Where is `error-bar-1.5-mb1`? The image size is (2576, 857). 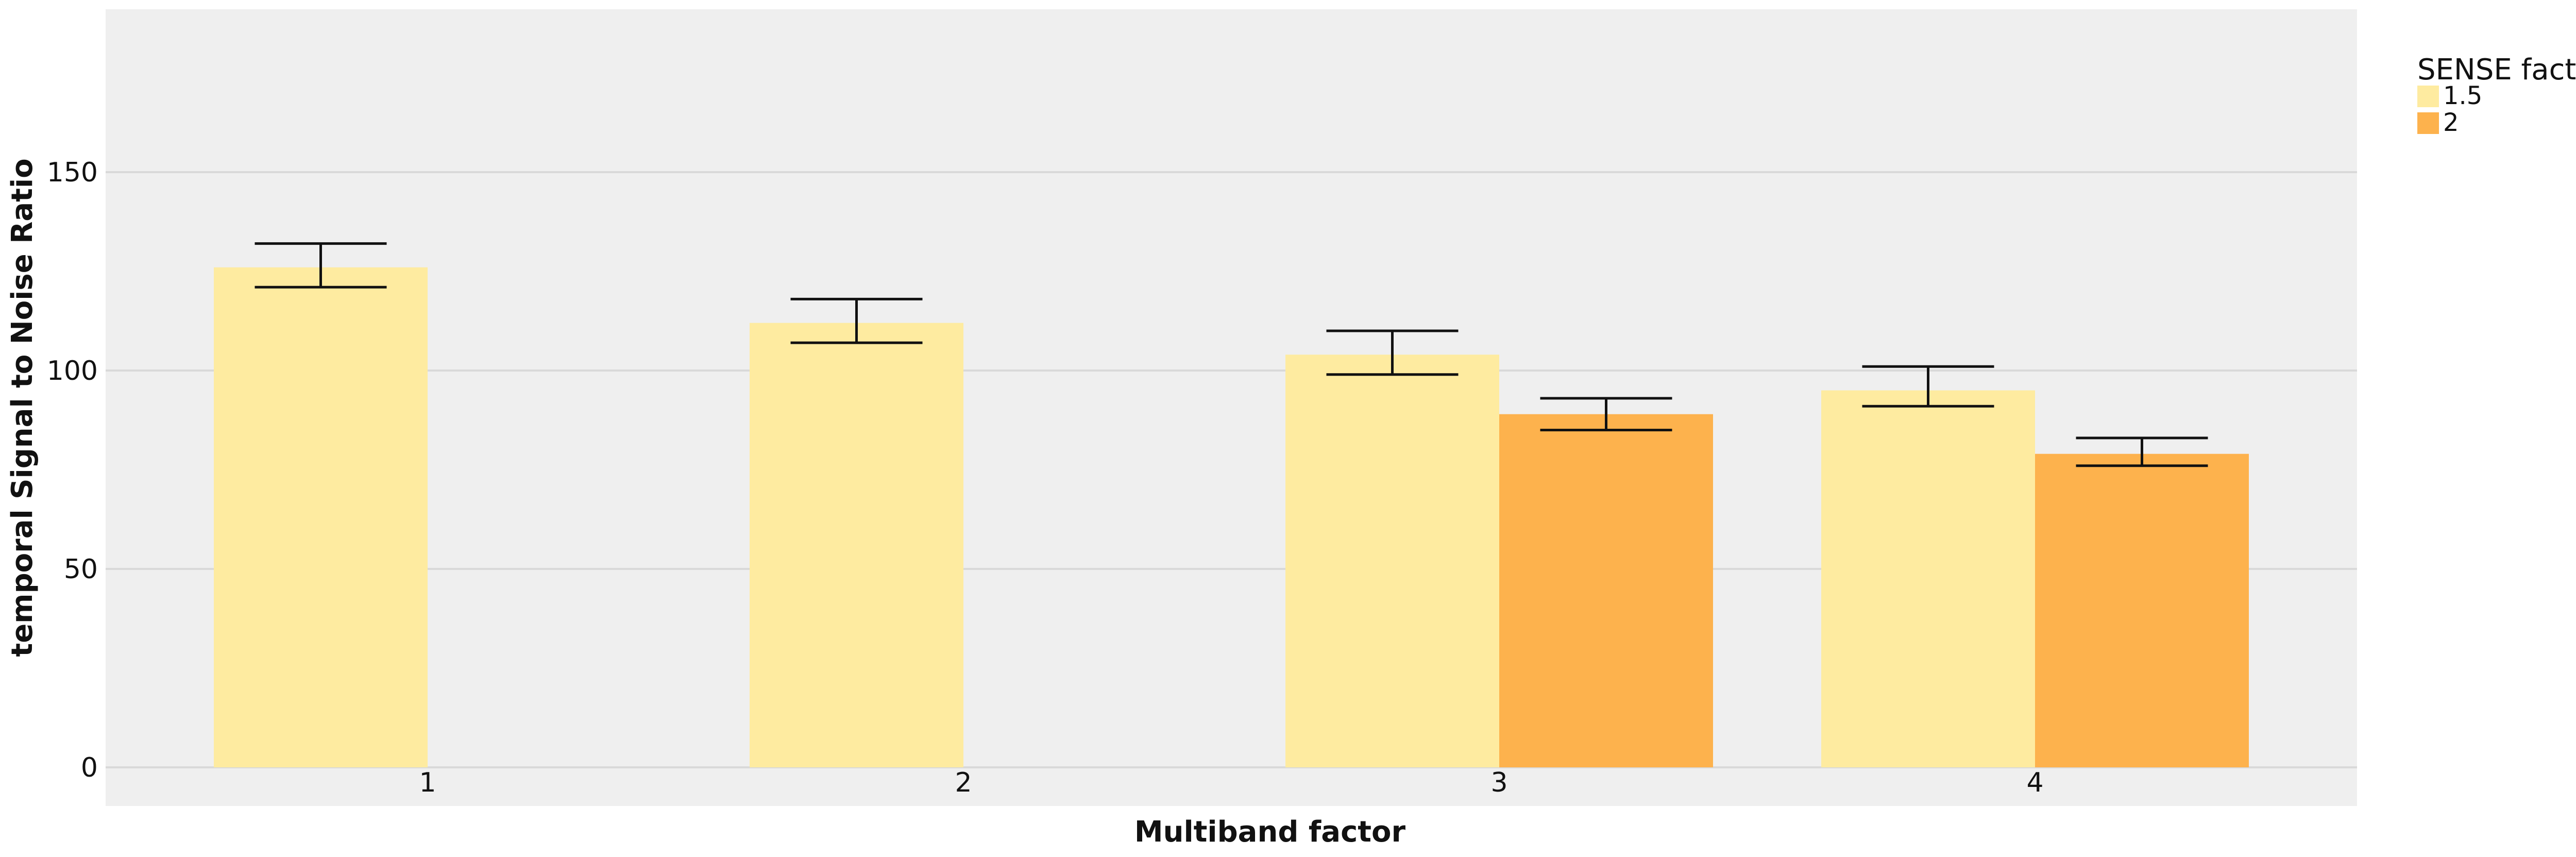 error-bar-1.5-mb1 is located at coordinates (321, 265).